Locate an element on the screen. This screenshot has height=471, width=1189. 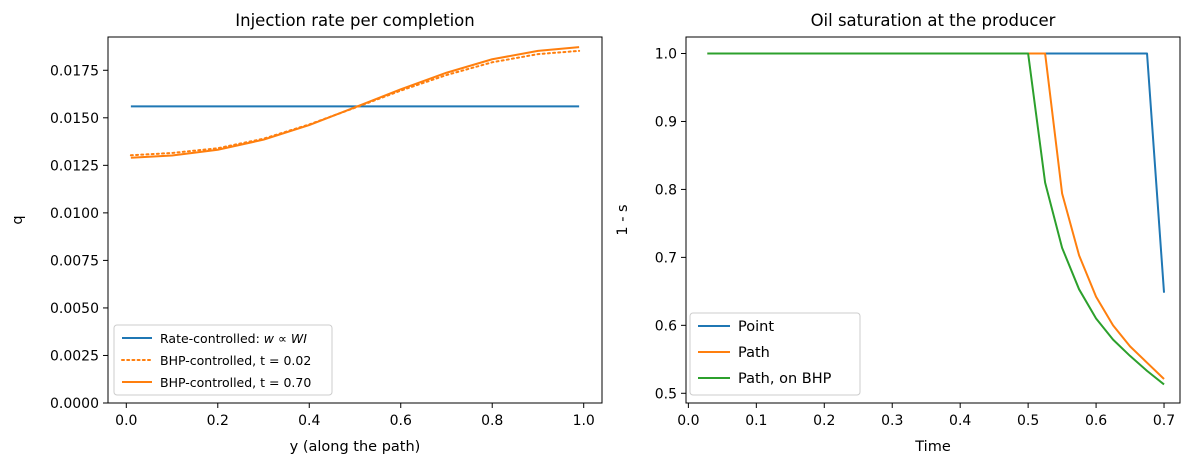
x-axis-label: y (along the path) is located at coordinates (355, 447).